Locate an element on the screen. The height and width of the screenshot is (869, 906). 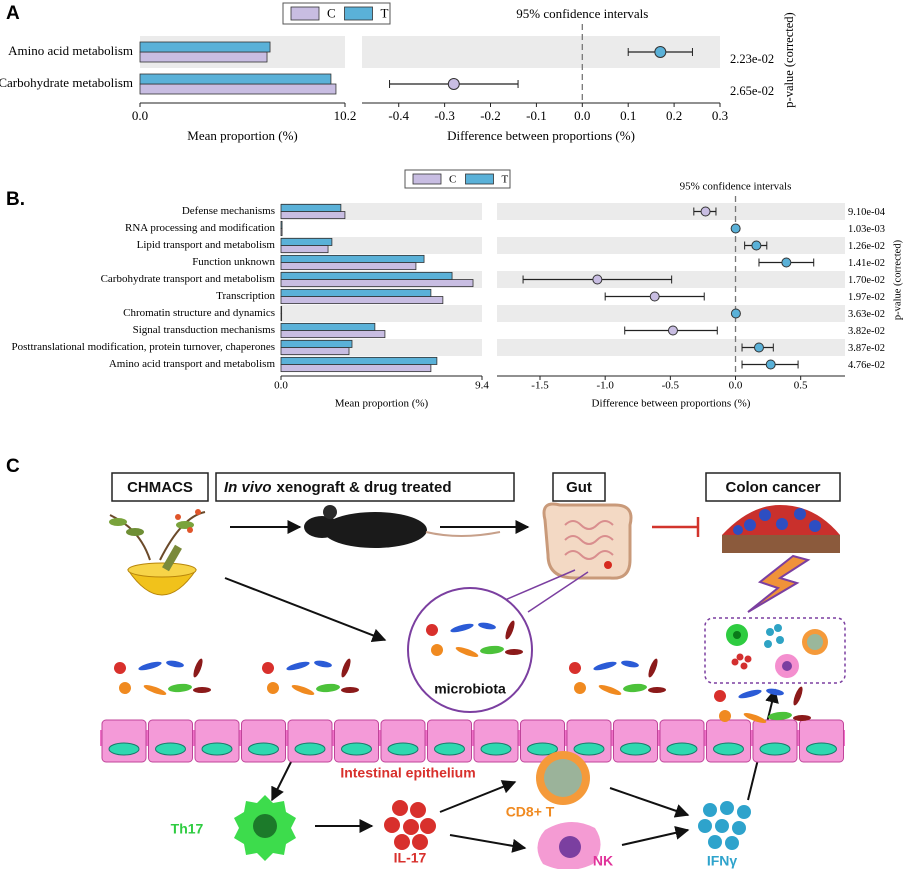
p-value: 2.23e-02 is located at coordinates (752, 59).